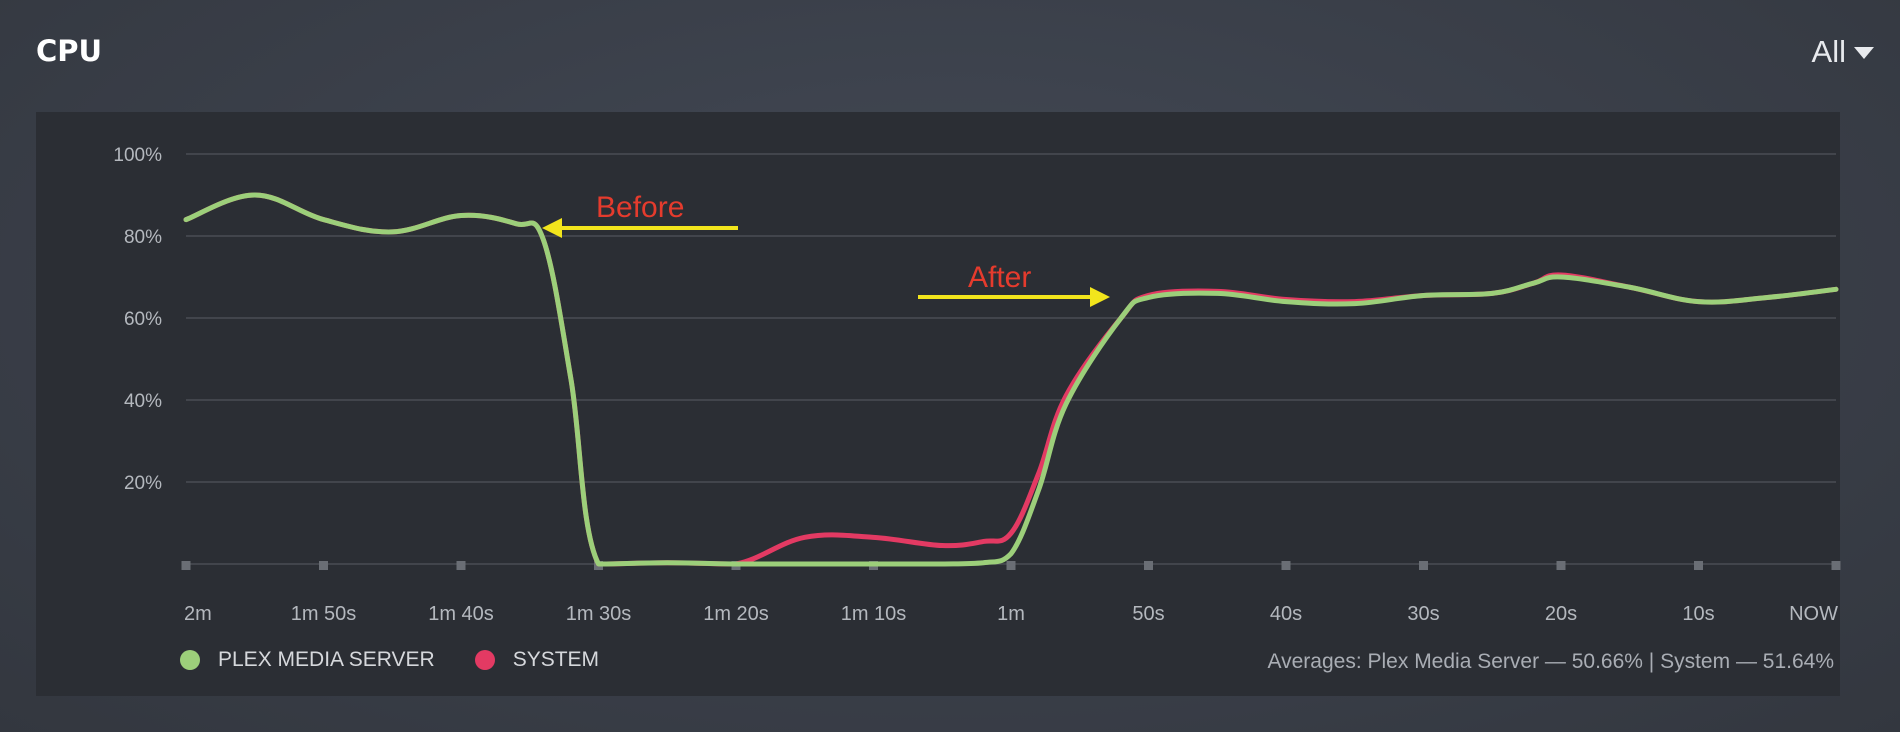 The width and height of the screenshot is (1900, 732). I want to click on legend-item-system: SYSTEM, so click(537, 660).